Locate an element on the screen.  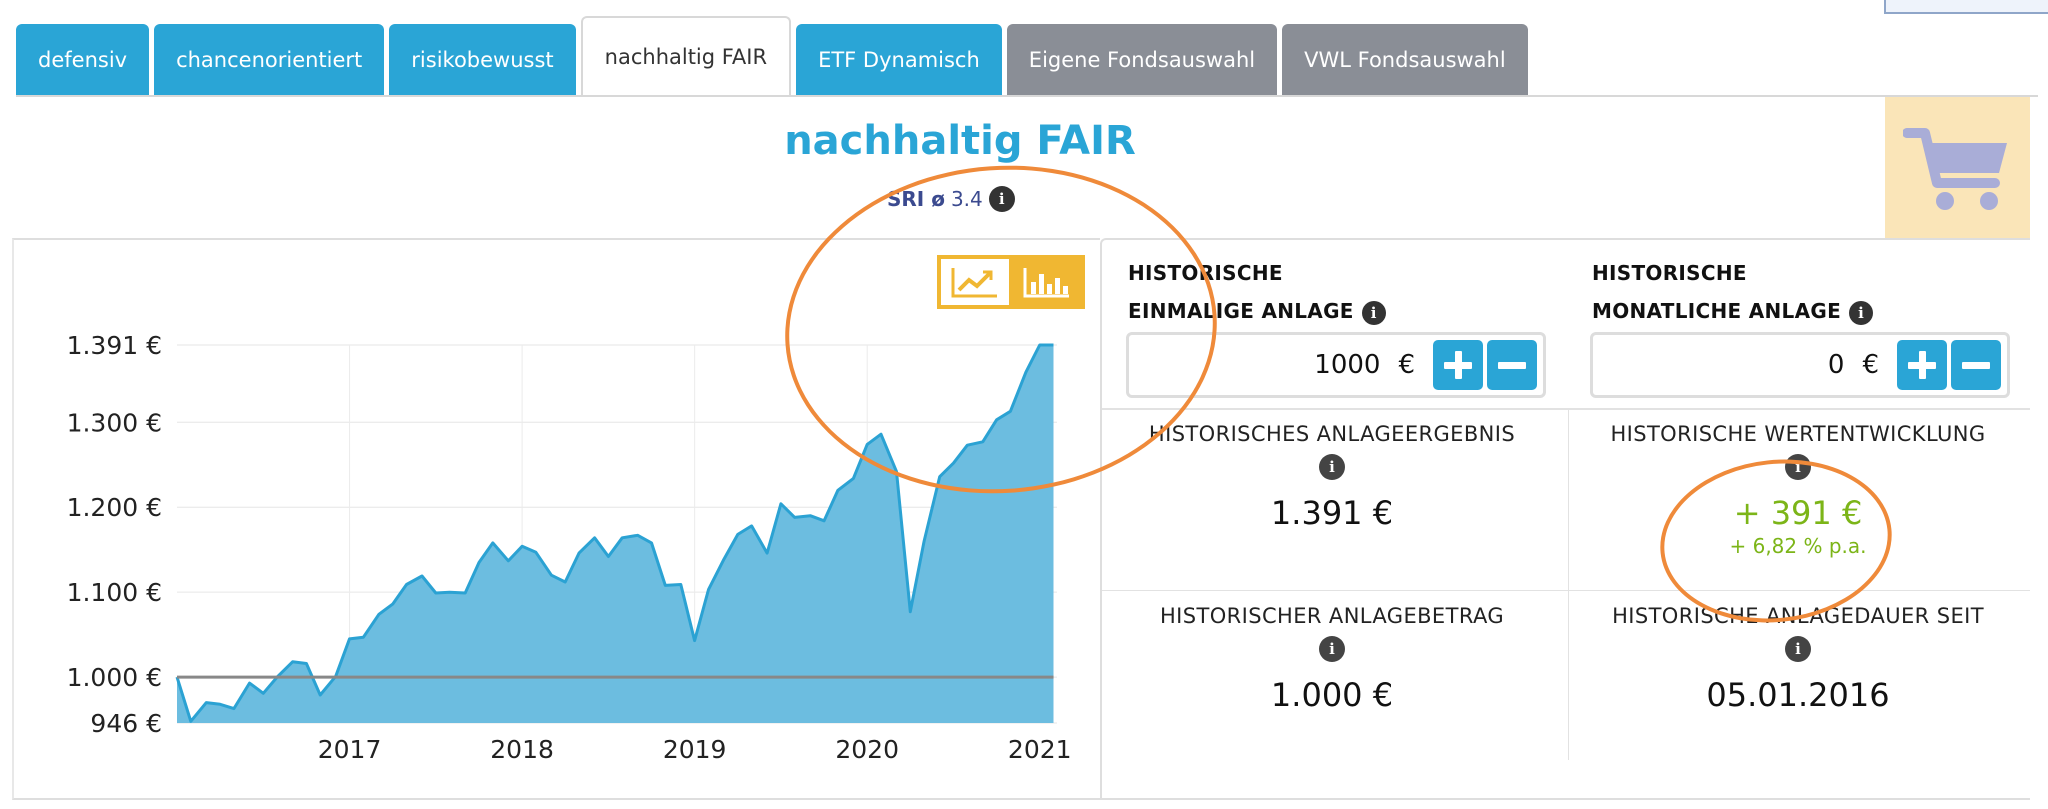
tab-divider is located at coordinates (1027, 96).